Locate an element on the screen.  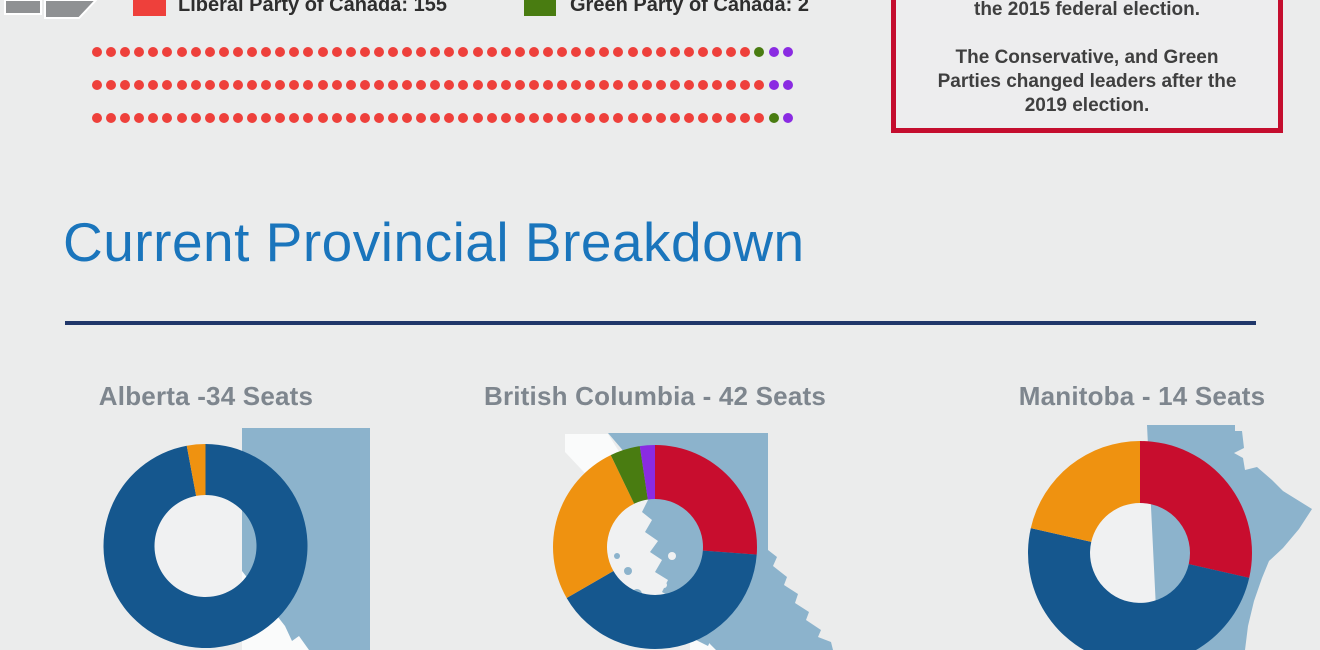
donut-segment-liberal is located at coordinates (1196, 509).